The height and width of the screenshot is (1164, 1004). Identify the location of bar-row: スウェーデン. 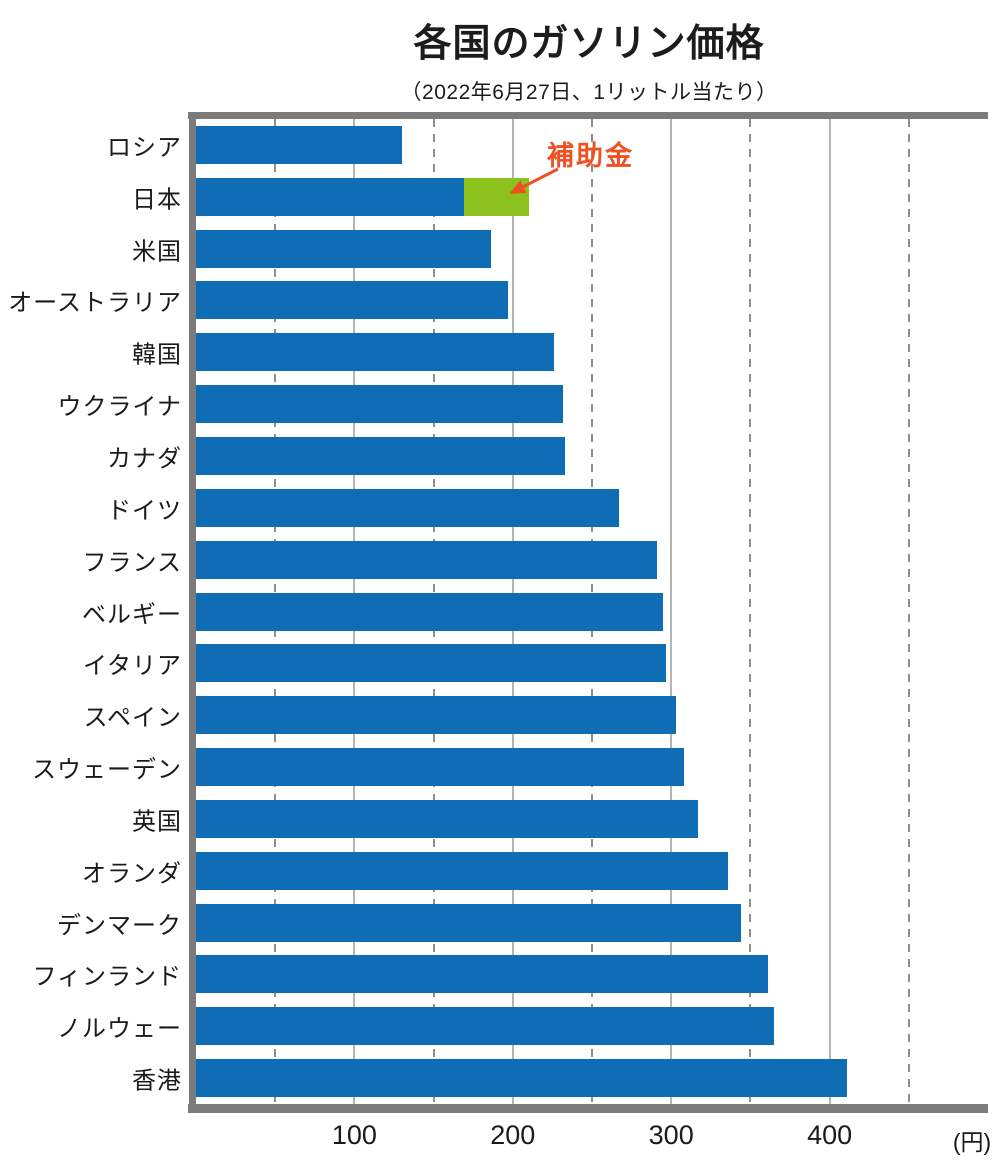
(510, 767).